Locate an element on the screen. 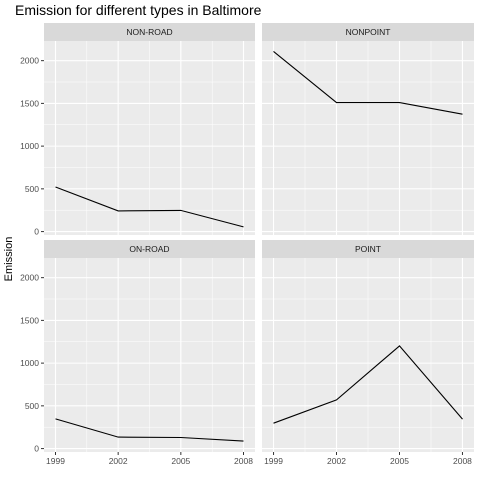  series-line-nonpoint is located at coordinates (368, 82).